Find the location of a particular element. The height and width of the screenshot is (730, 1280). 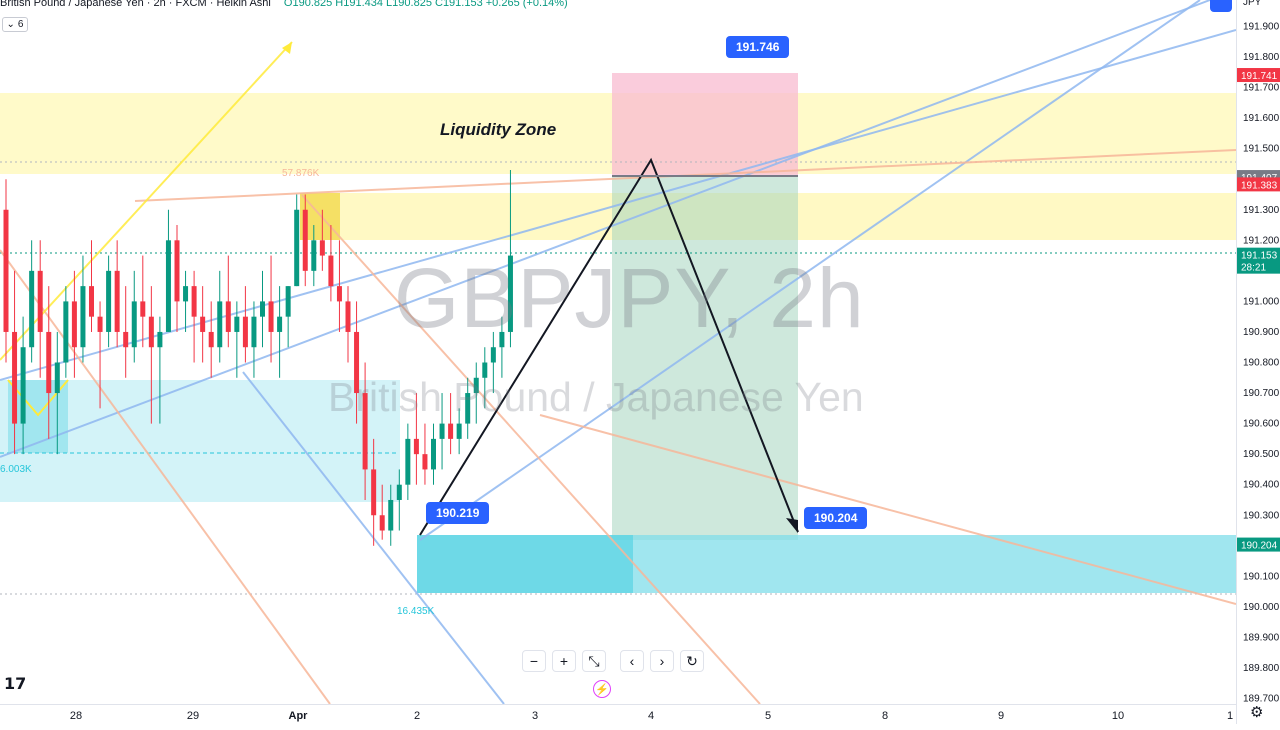

price-tick-label: 191.300 is located at coordinates (1261, 210).